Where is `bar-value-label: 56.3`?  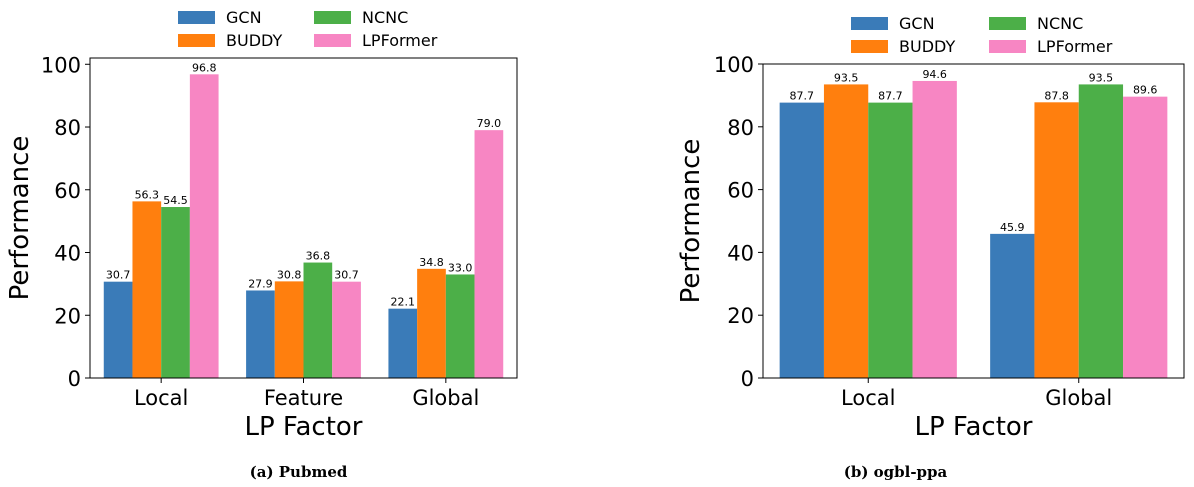 bar-value-label: 56.3 is located at coordinates (147, 194).